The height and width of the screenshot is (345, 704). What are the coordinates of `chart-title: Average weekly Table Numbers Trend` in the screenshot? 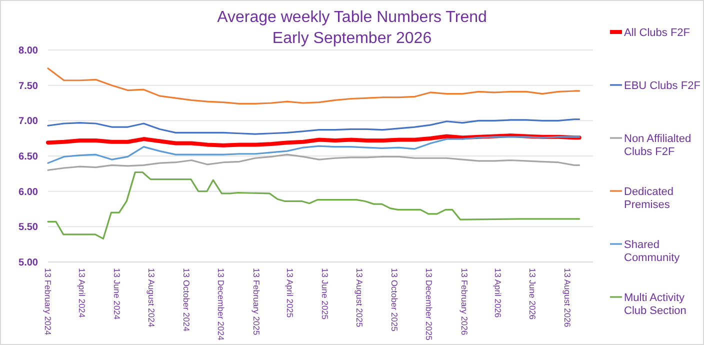 It's located at (352, 17).